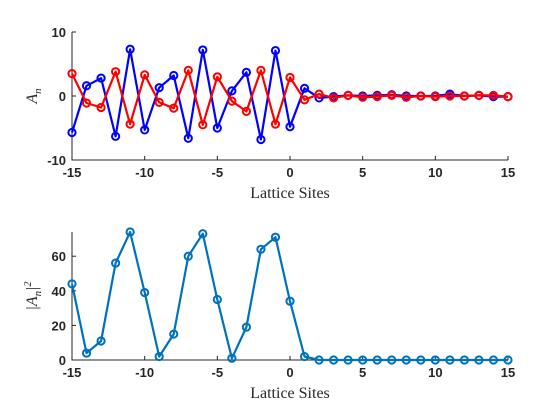  What do you see at coordinates (59, 325) in the screenshot?
I see `y-tick-label: 20` at bounding box center [59, 325].